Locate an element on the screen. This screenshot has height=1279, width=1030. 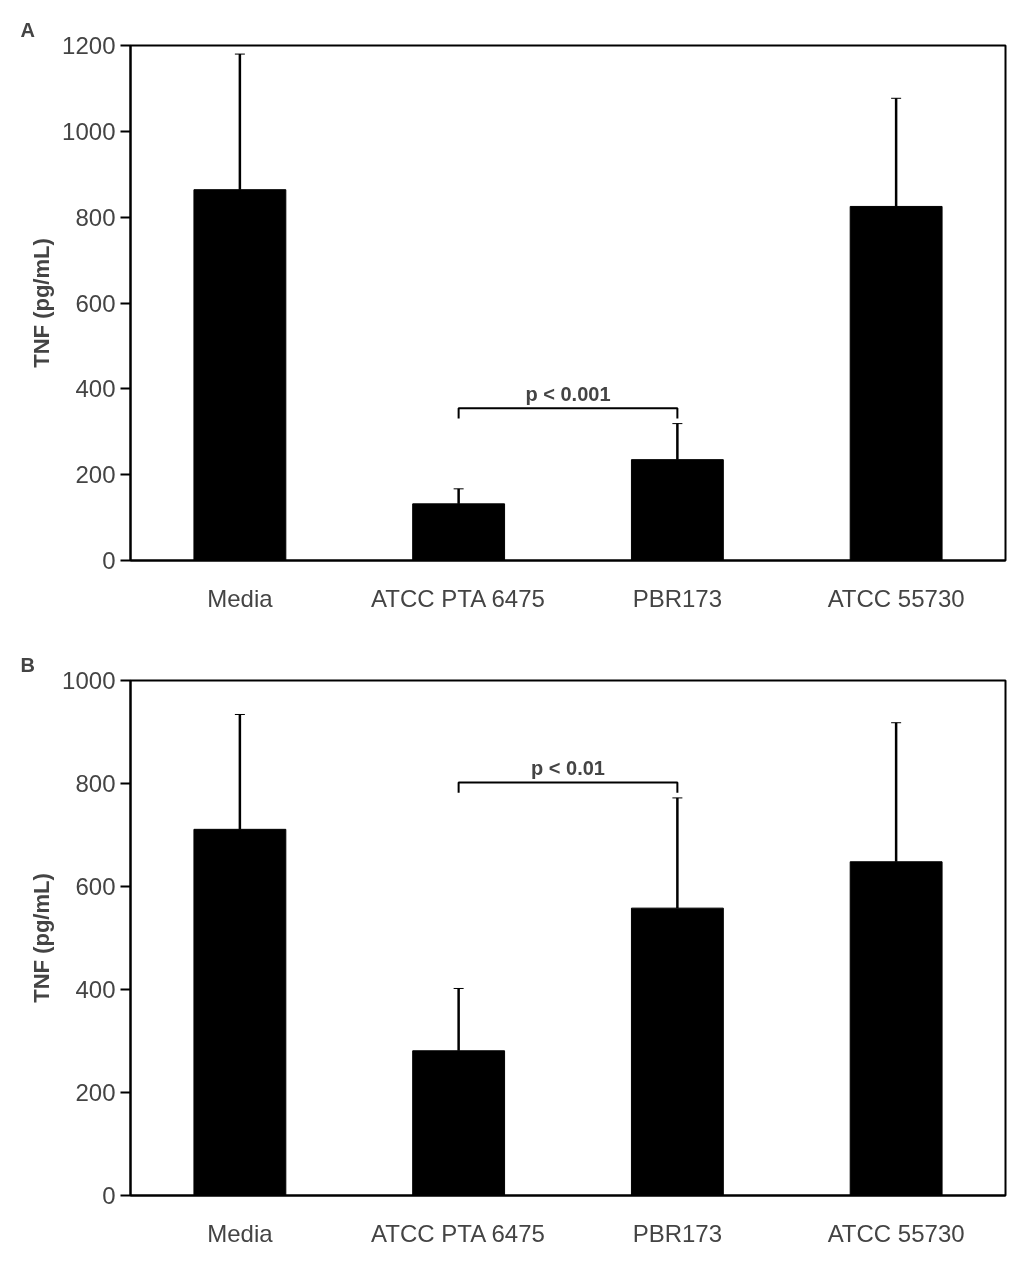
annotation: p < 0.001 is located at coordinates (568, 394).